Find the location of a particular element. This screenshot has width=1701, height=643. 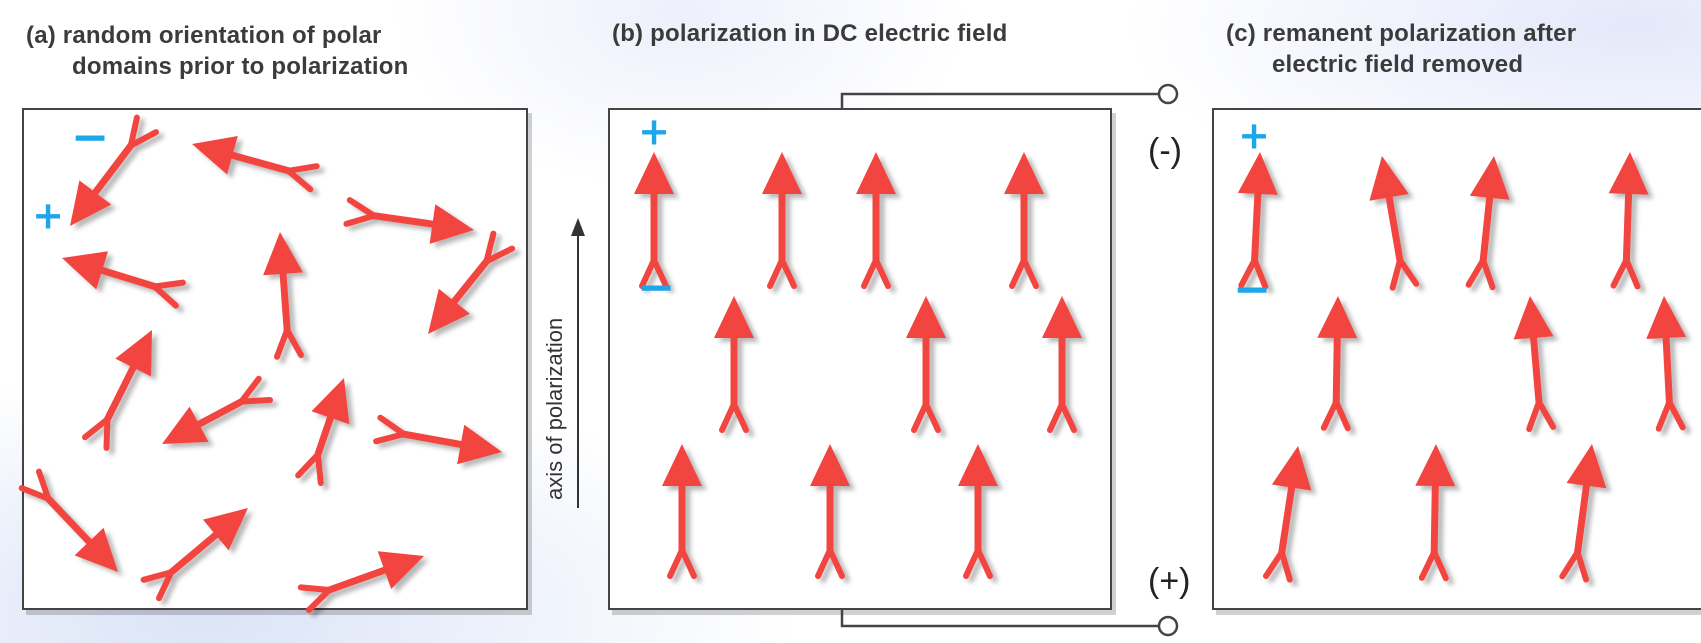

polarization-axis: axis of polarization is located at coordinates (563, 363).